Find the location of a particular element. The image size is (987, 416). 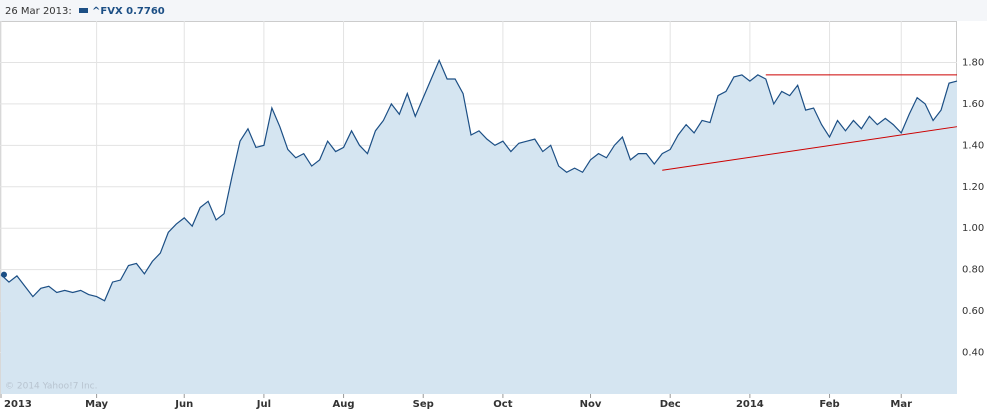

y-tick-label: 0.80 is located at coordinates (973, 270).